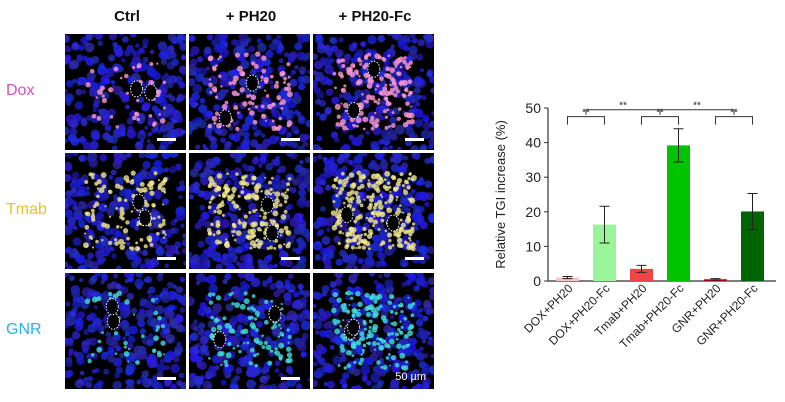 This screenshot has height=402, width=785. I want to click on y-tick-label: 0, so click(537, 281).